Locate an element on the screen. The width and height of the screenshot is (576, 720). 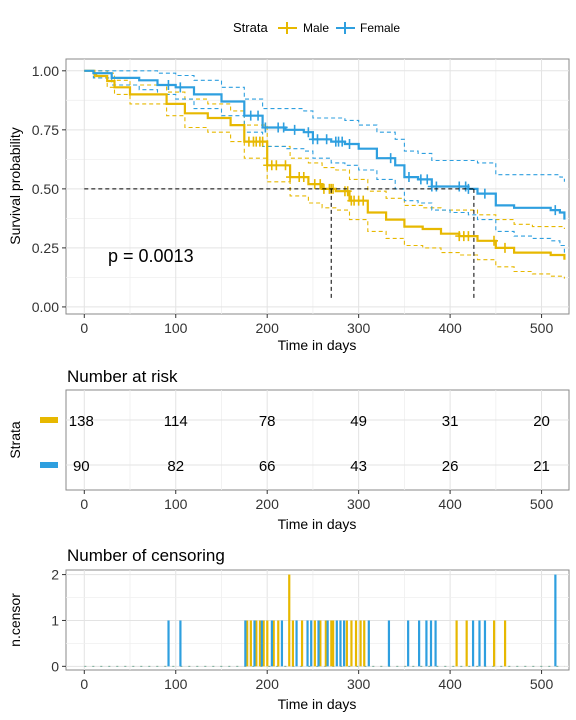
survival-y-tick-label: 0.00 is located at coordinates (45, 307).